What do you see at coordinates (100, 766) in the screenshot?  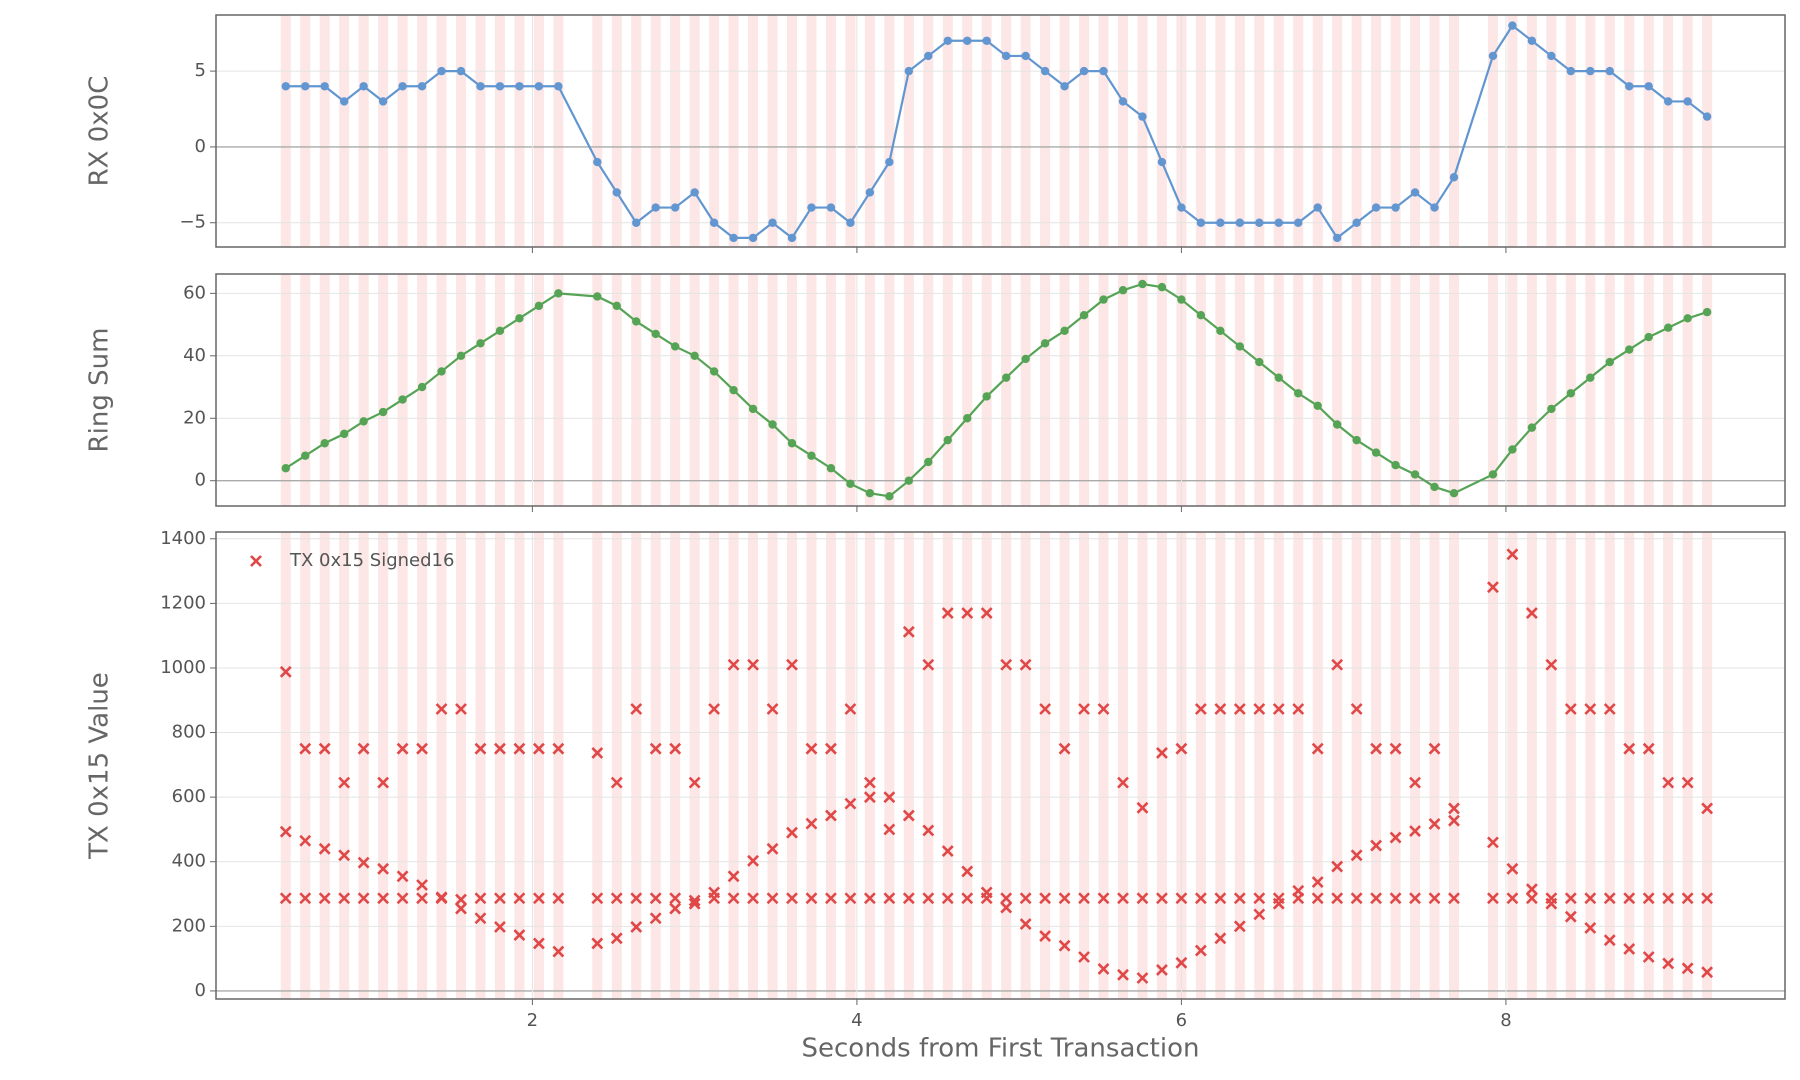 I see `y-axis-title: TX 0x15 Value` at bounding box center [100, 766].